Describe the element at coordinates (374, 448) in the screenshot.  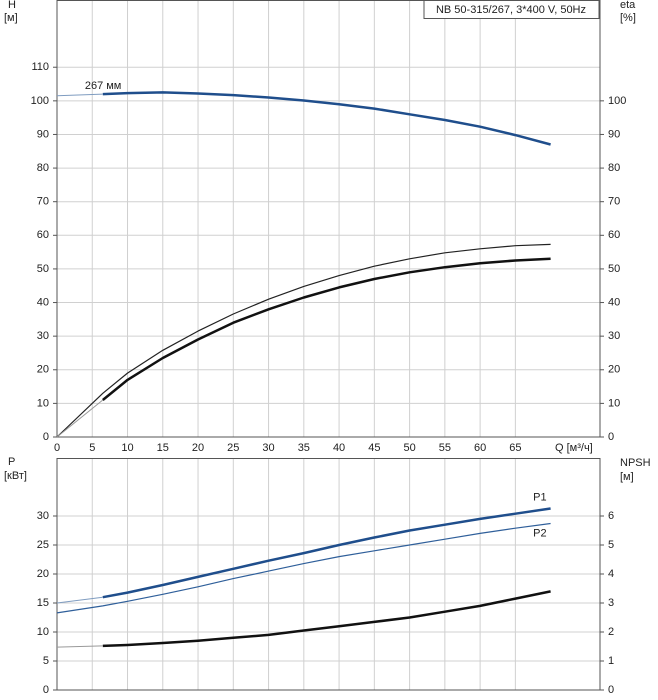
I see `x-tick-label: 45` at that location.